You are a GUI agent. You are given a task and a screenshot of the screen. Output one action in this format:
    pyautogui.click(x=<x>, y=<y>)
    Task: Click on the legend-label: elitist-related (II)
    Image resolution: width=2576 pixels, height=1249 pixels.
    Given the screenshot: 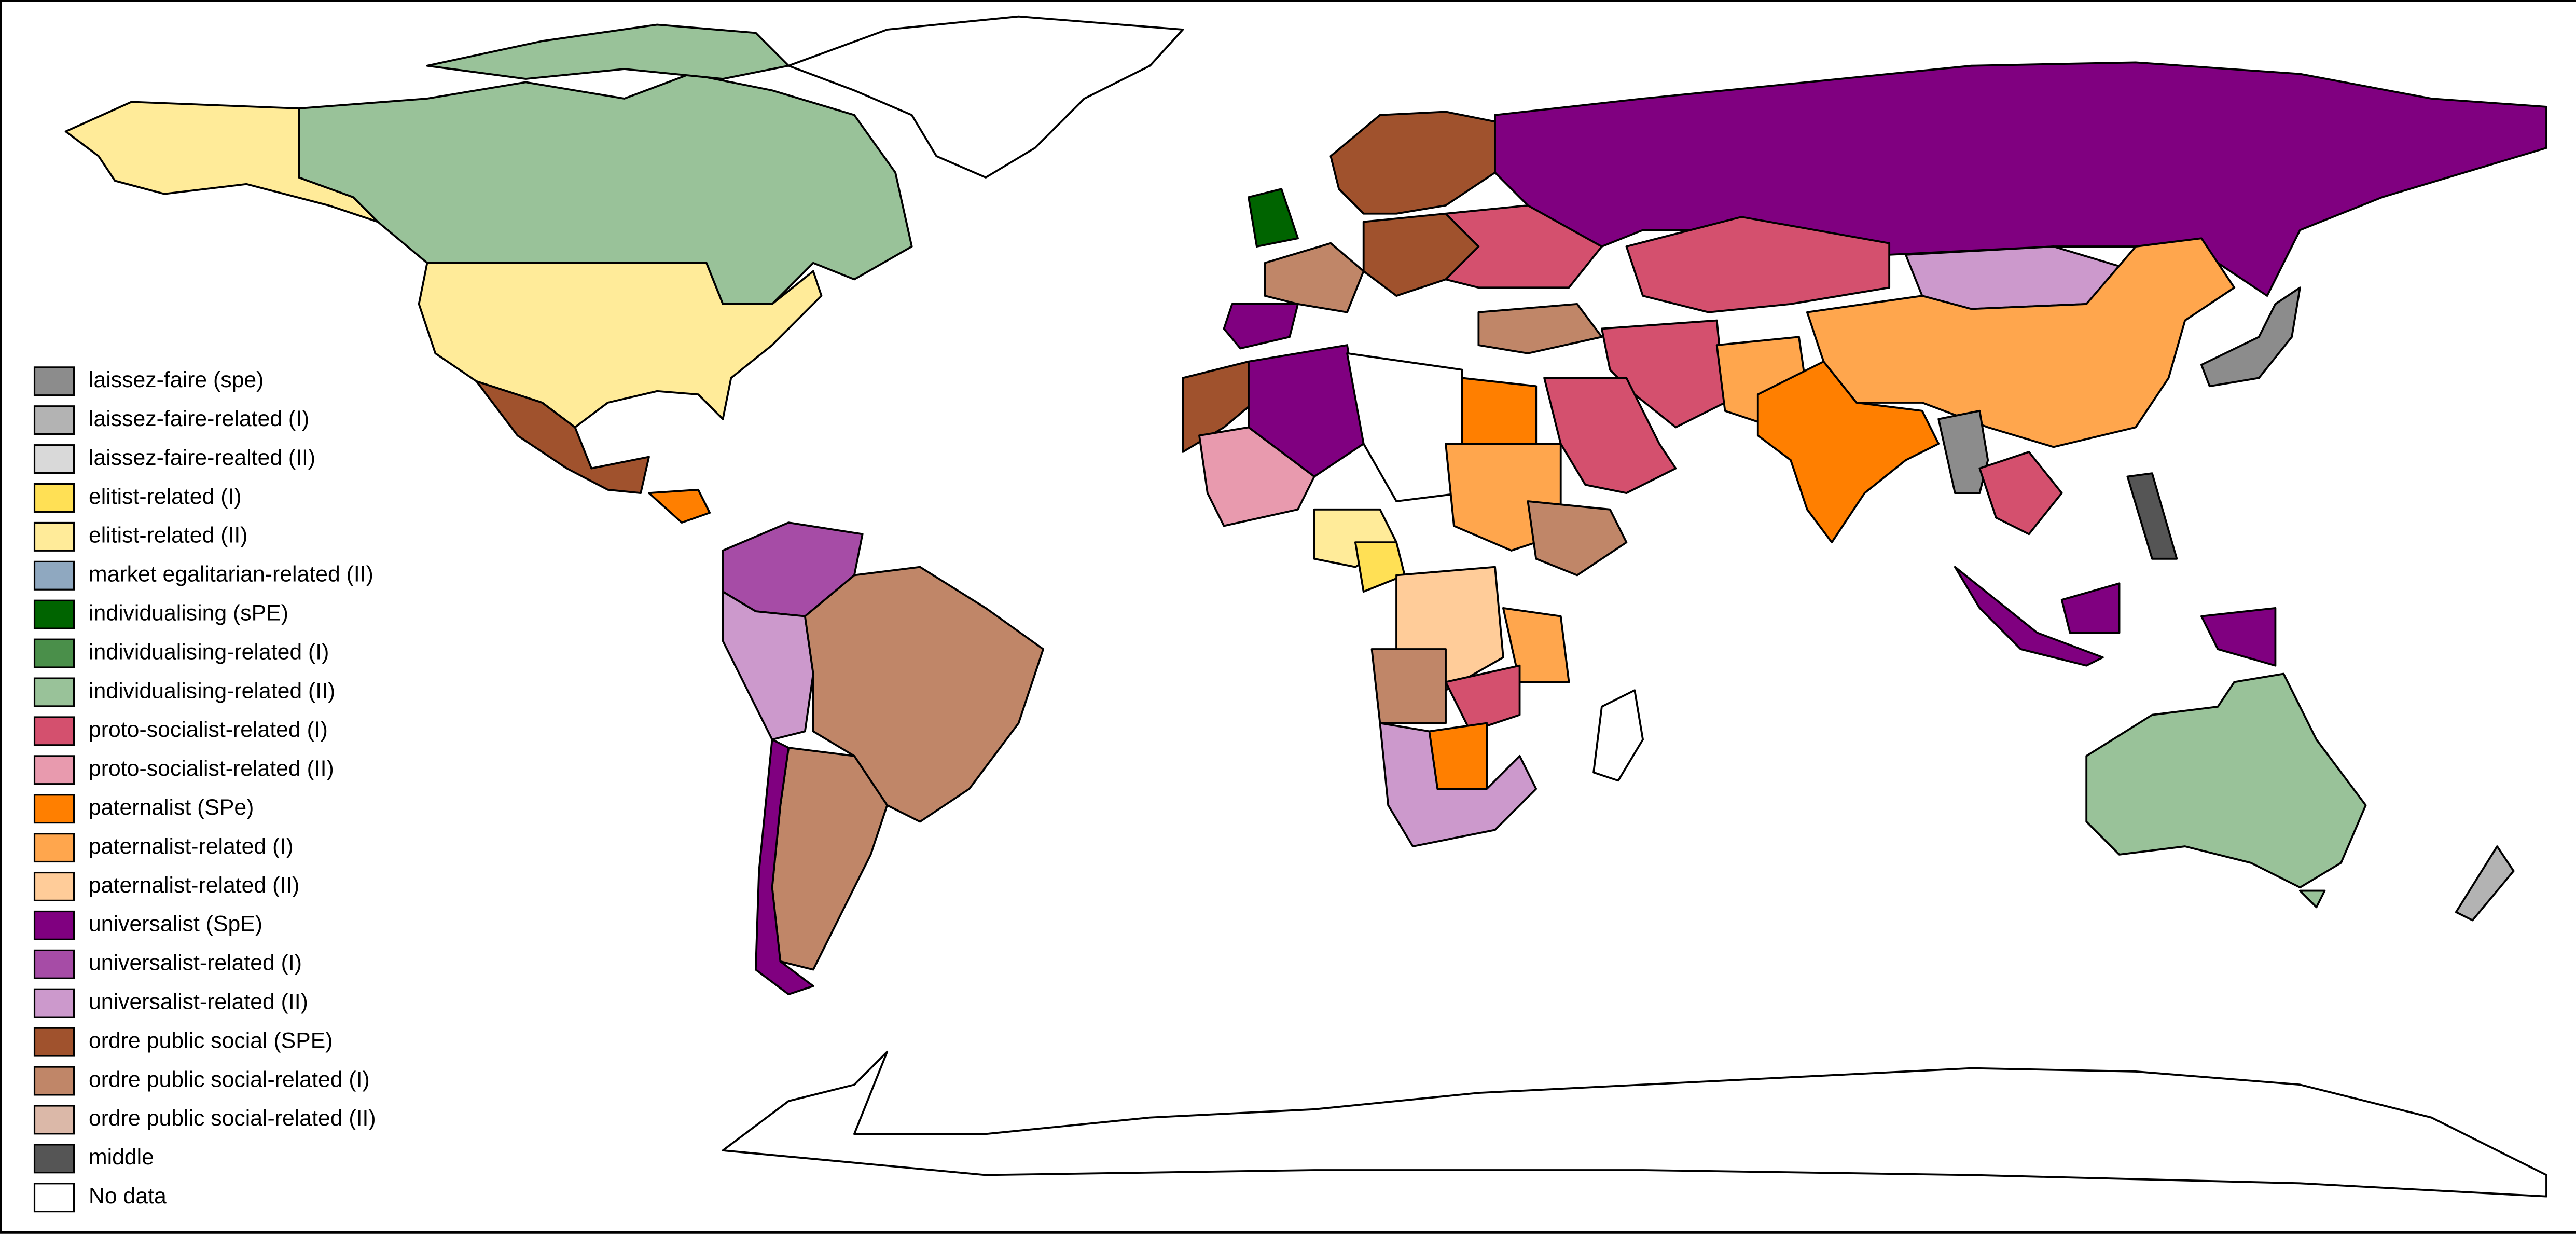 What is the action you would take?
    pyautogui.click(x=168, y=535)
    